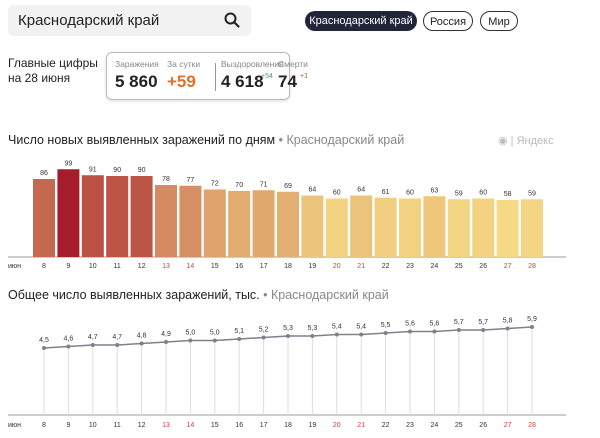 The image size is (600, 438). I want to click on bar-value-label: 71, so click(264, 184).